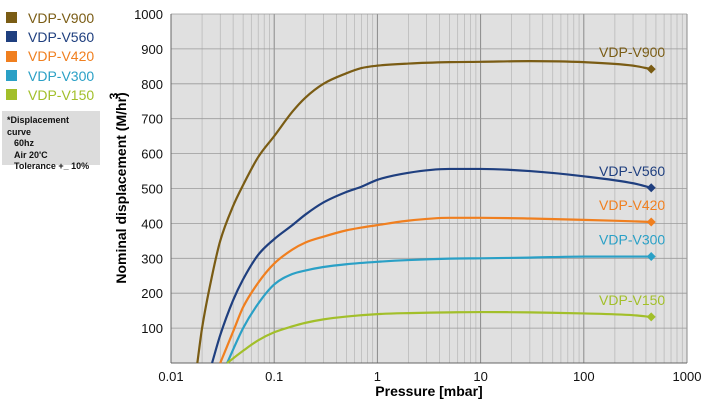 The height and width of the screenshot is (401, 710). I want to click on y-tick-label: 100, so click(152, 328).